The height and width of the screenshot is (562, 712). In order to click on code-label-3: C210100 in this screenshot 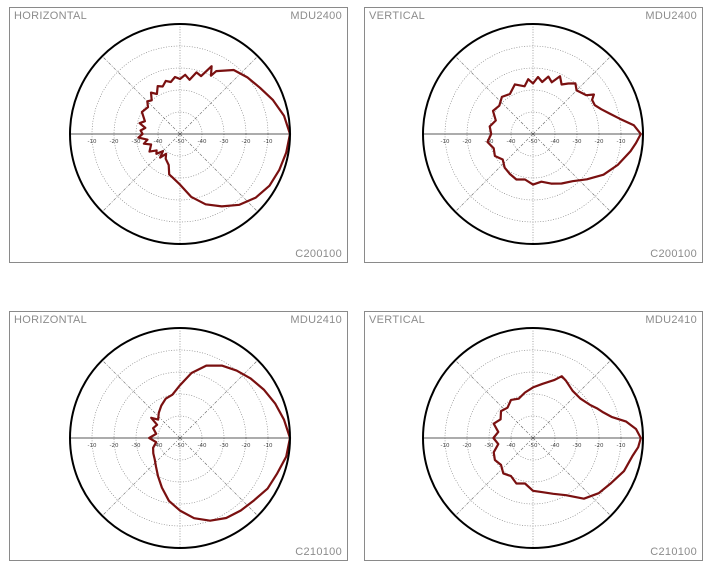, I will do `click(673, 552)`.